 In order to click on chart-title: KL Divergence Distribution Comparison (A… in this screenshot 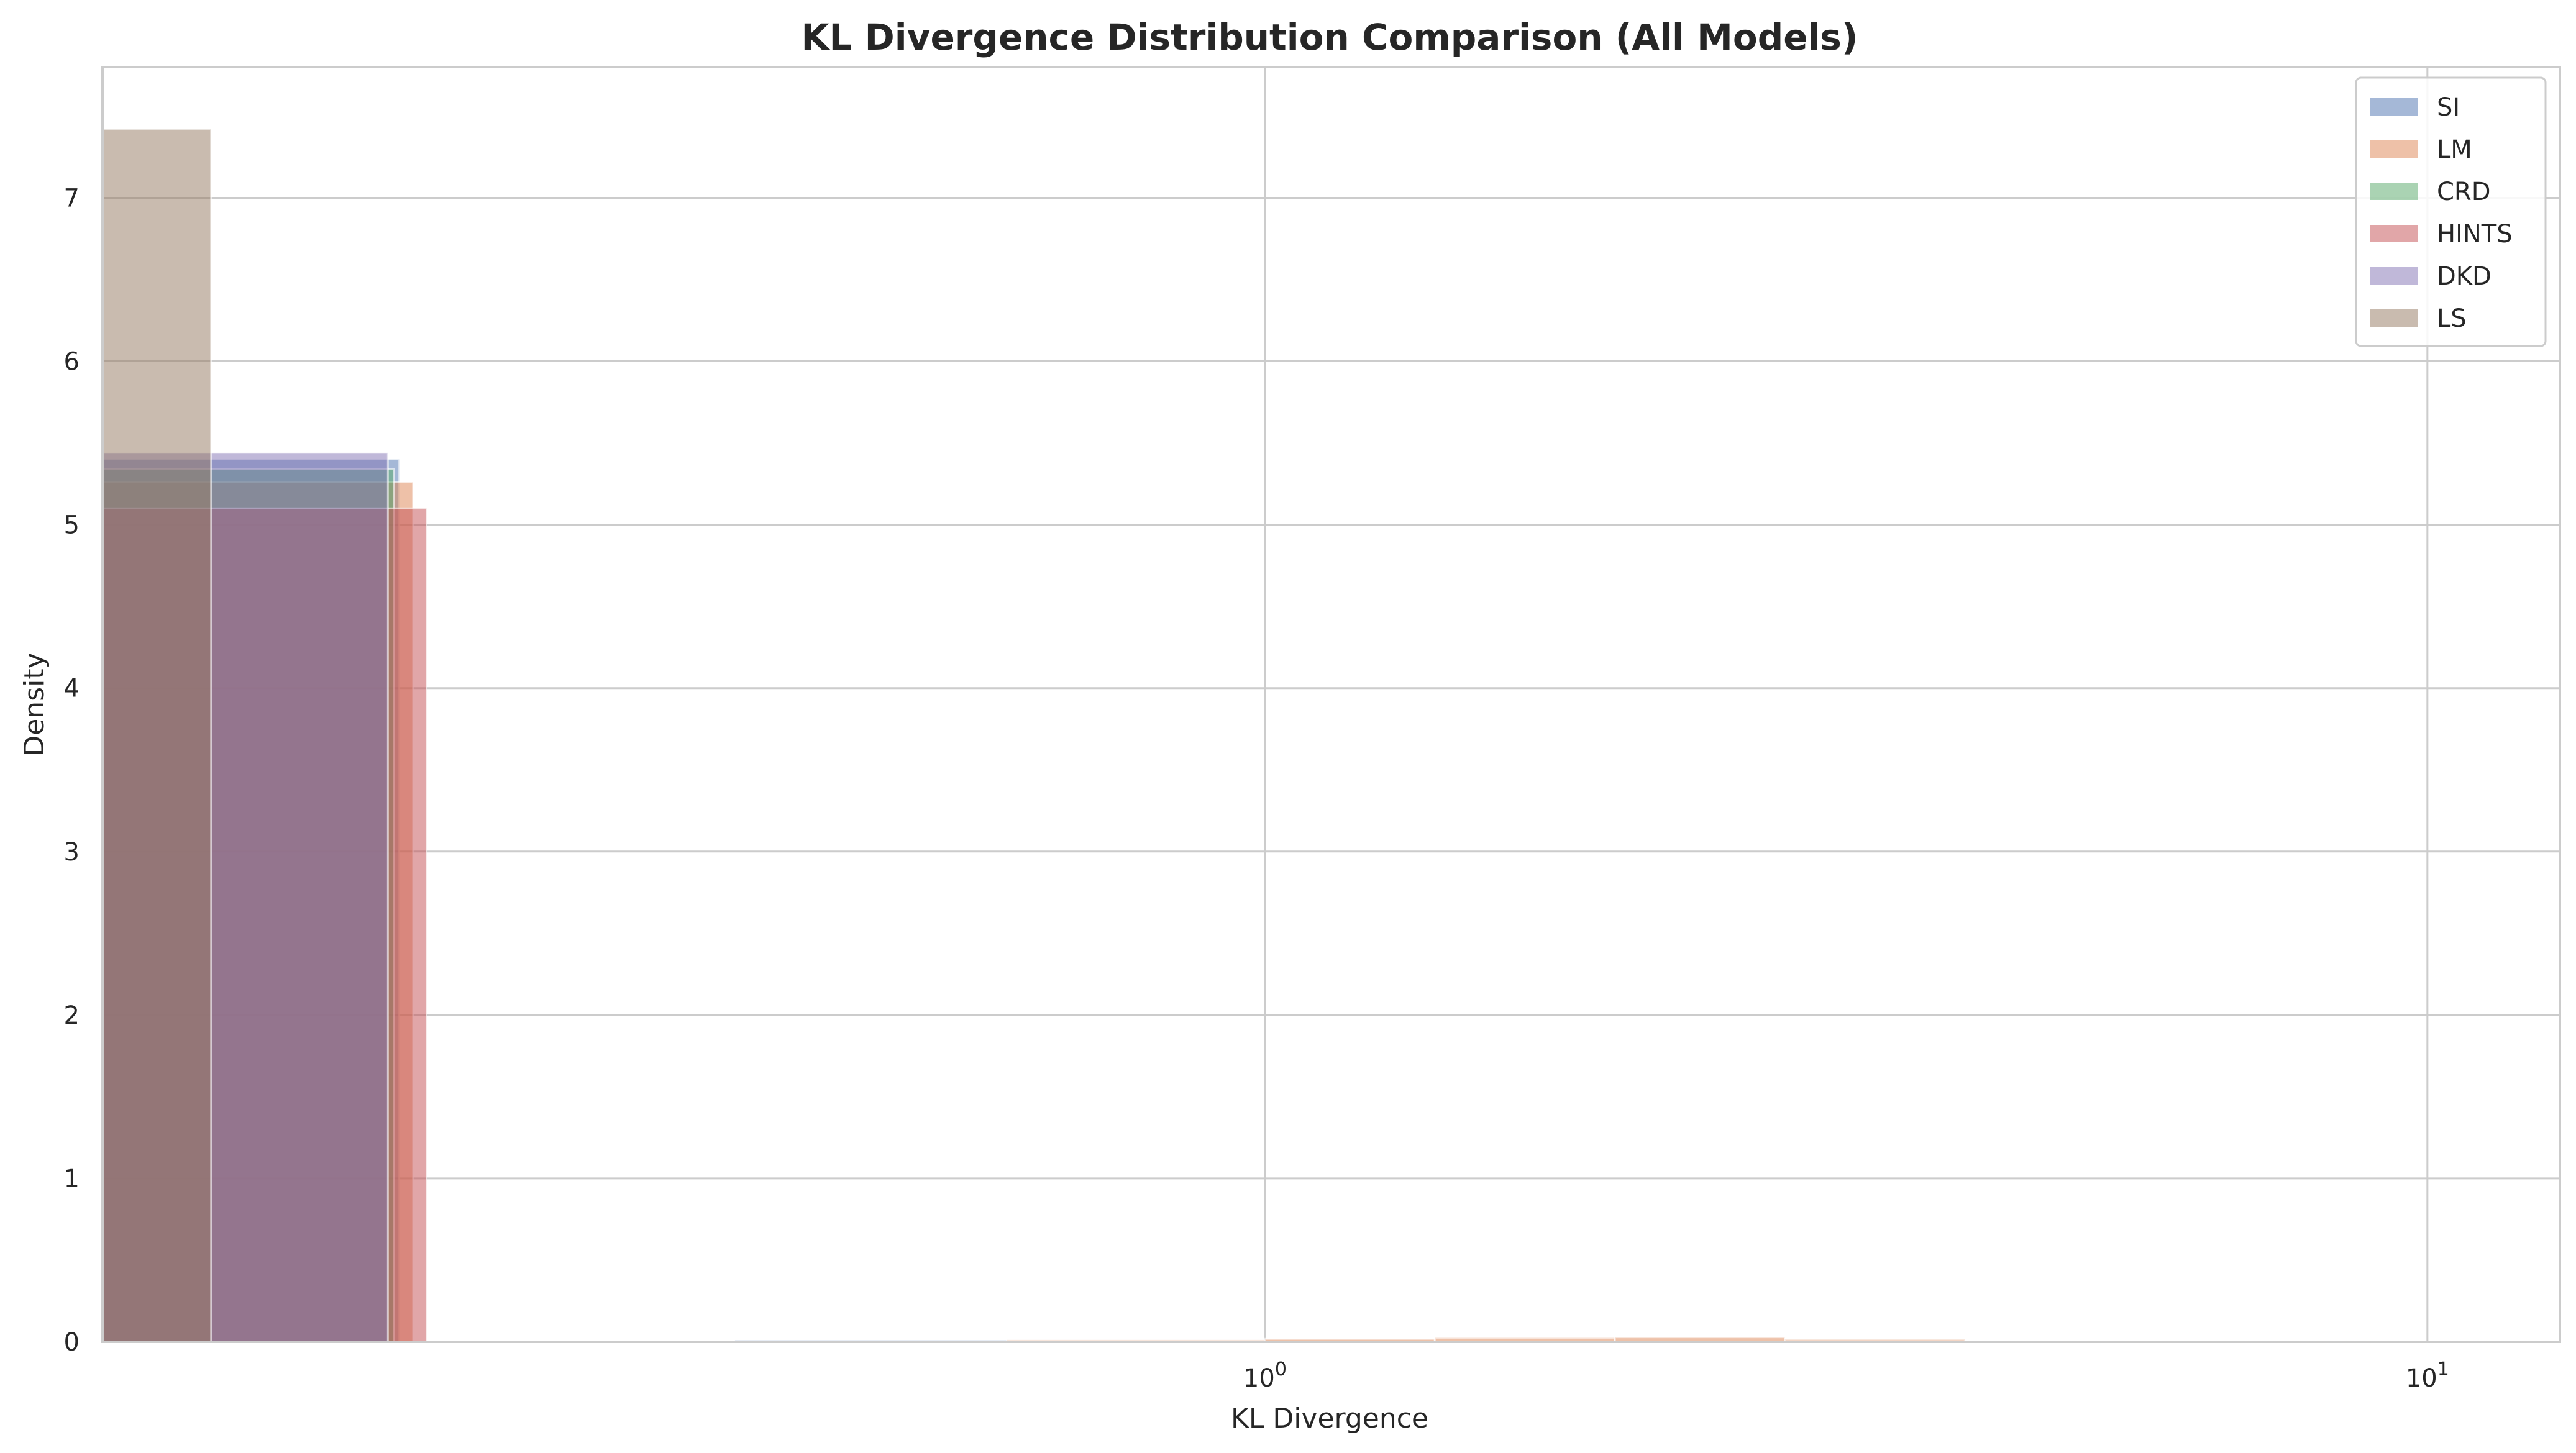, I will do `click(1330, 37)`.